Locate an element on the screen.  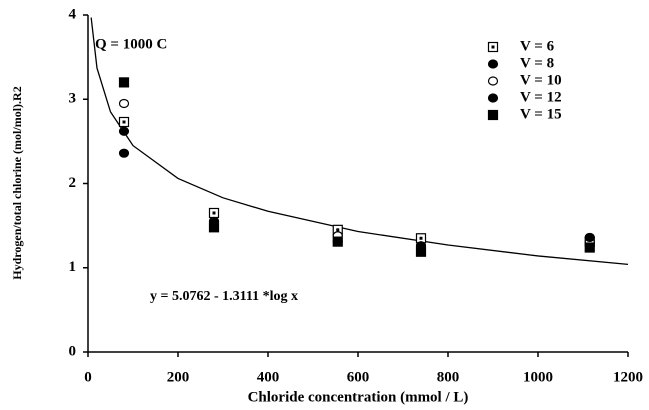
legend-label: V = 6 is located at coordinates (537, 46).